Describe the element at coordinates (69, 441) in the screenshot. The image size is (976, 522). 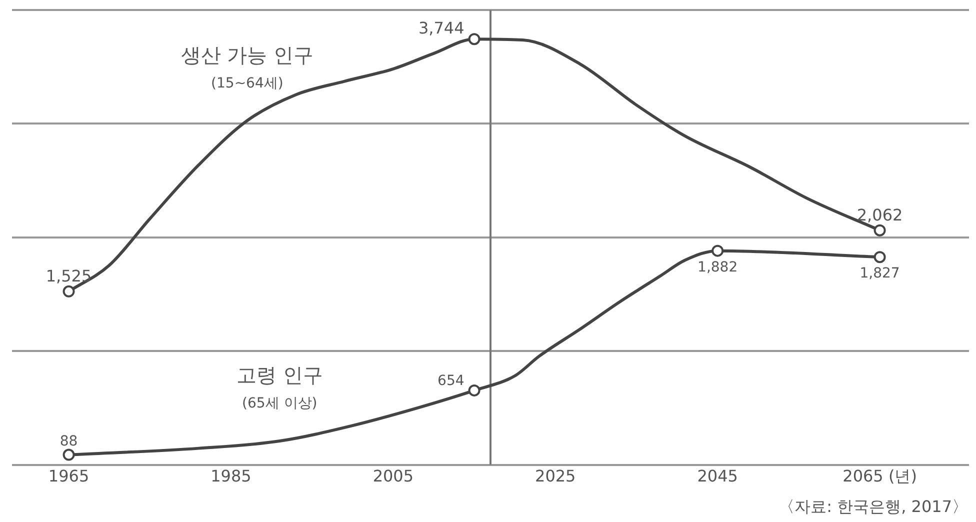
I see `data-label: 88` at that location.